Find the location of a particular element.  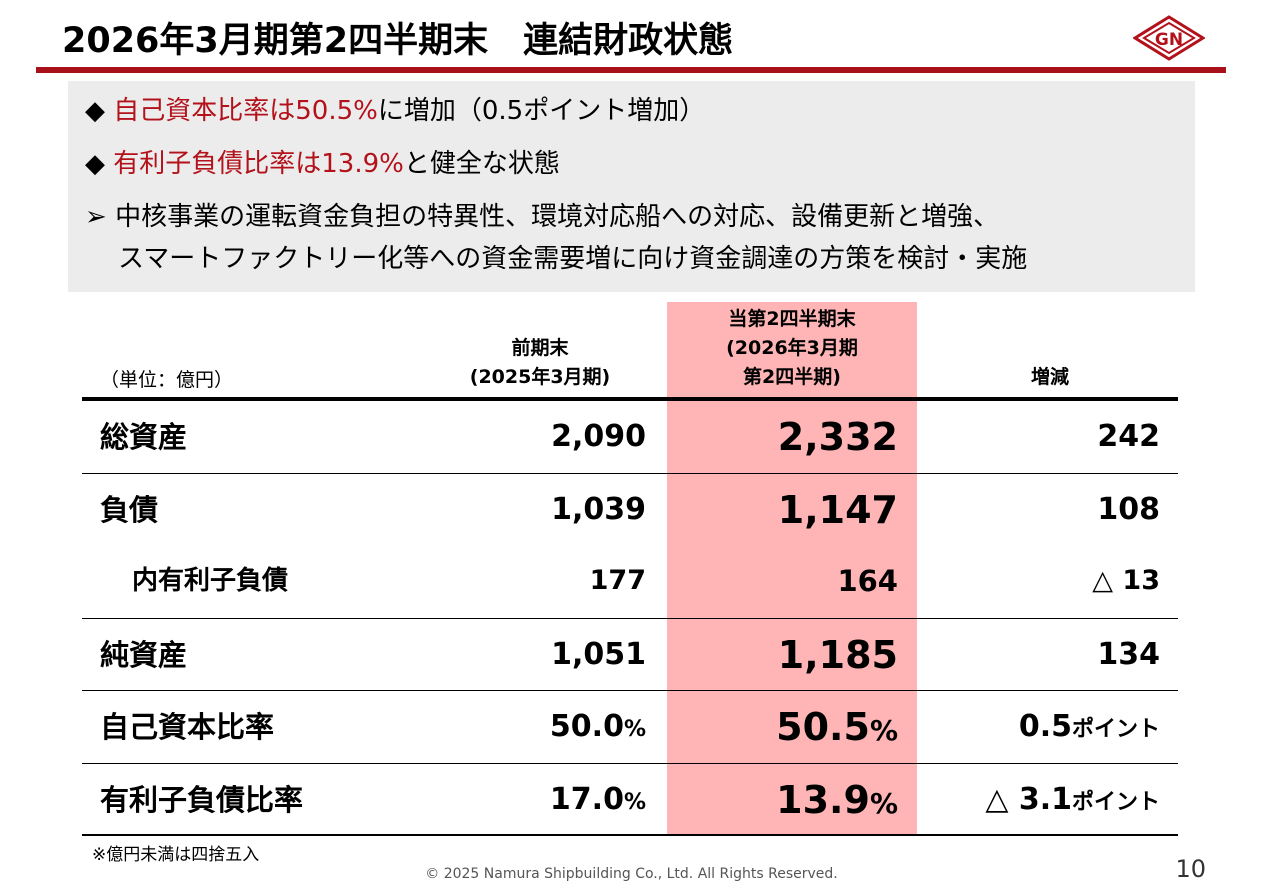

current-period-highlight is located at coordinates (792, 568).